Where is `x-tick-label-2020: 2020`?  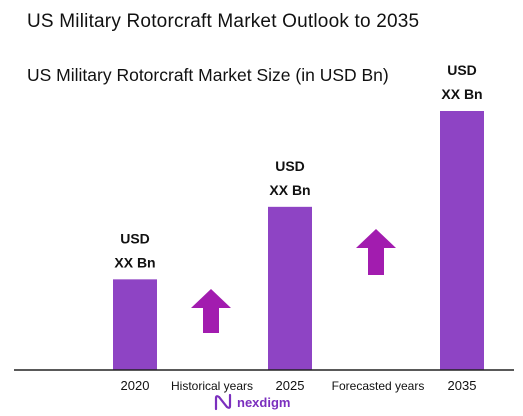 x-tick-label-2020: 2020 is located at coordinates (135, 385).